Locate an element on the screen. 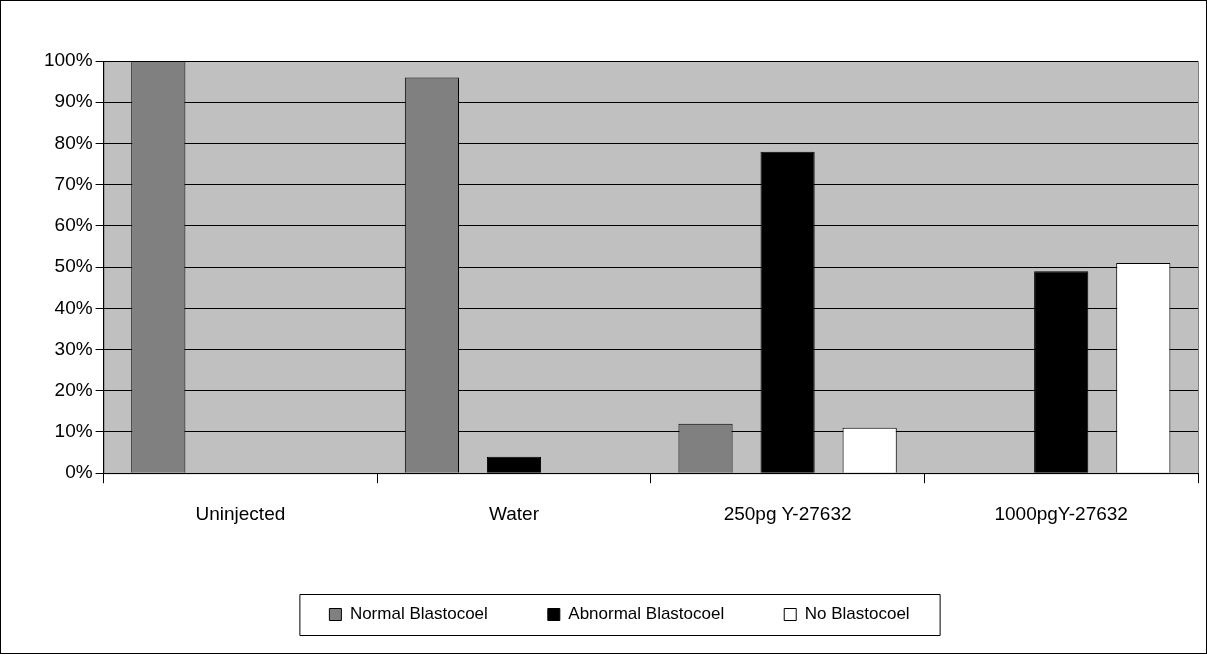  y-tick-label: 100% is located at coordinates (68, 60).